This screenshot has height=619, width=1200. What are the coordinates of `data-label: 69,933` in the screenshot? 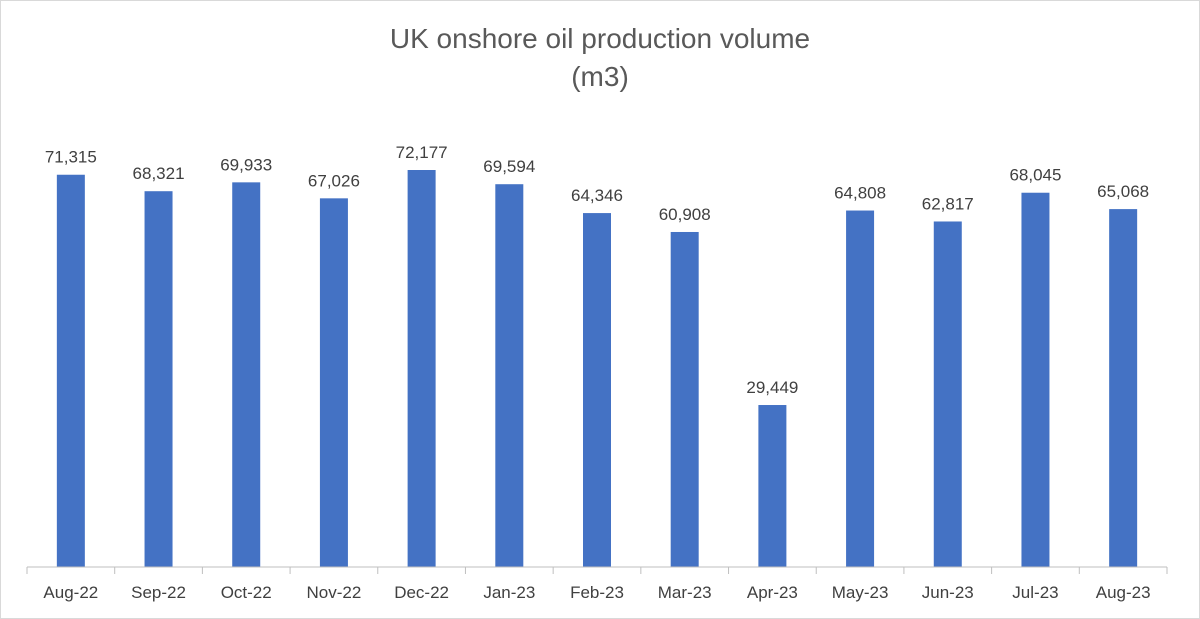 It's located at (246, 164).